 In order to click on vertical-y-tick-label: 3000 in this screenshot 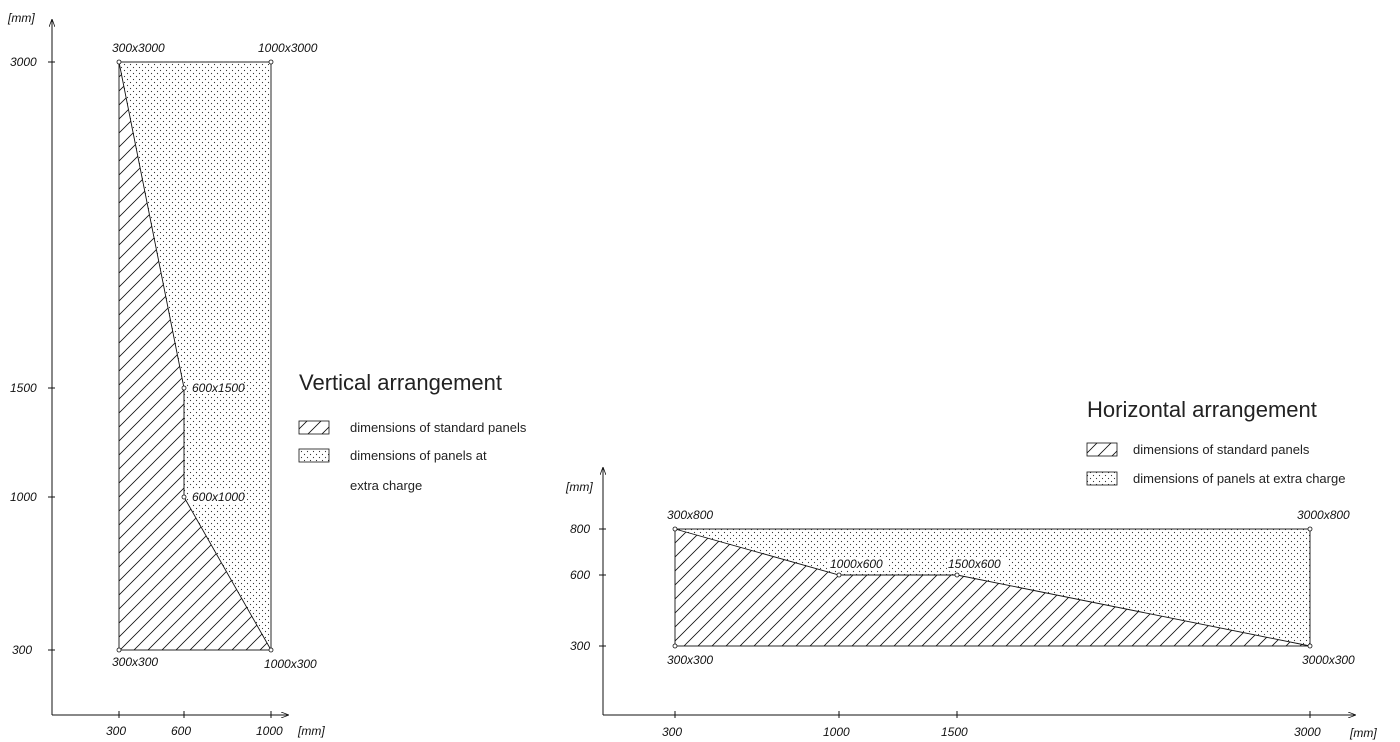, I will do `click(23, 62)`.